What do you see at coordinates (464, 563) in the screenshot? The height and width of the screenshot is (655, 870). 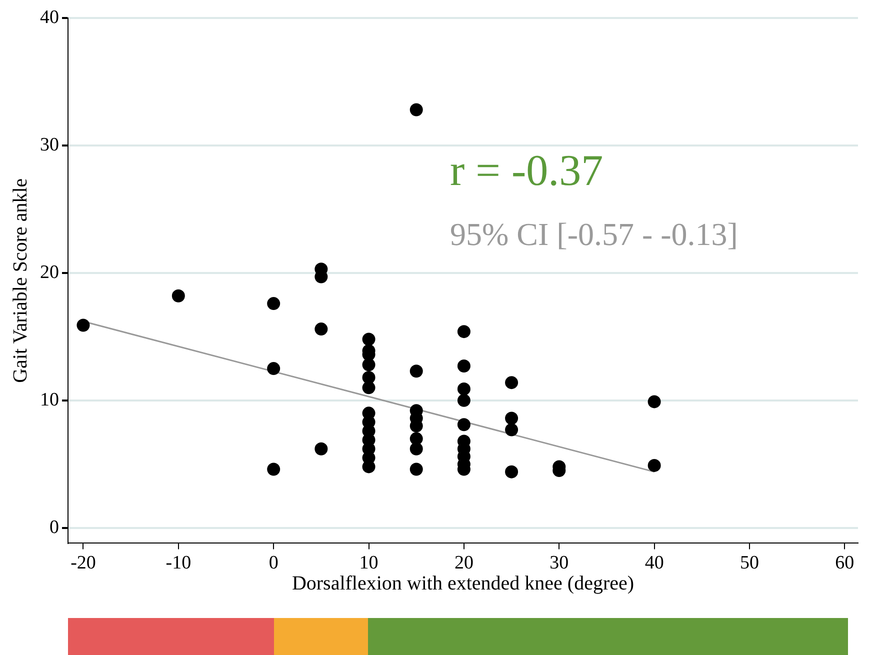 I see `x-tick-label: 20` at bounding box center [464, 563].